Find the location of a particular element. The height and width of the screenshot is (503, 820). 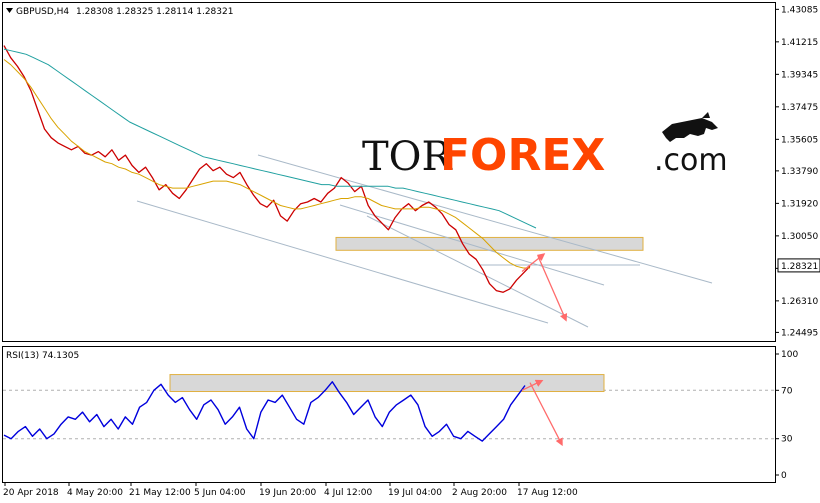

current-price-marker: 1.28321 is located at coordinates (798, 265).